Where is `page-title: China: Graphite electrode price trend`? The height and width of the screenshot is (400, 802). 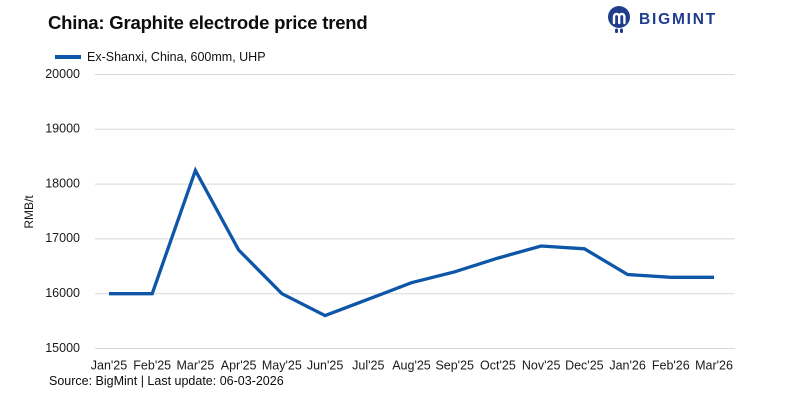 page-title: China: Graphite electrode price trend is located at coordinates (208, 22).